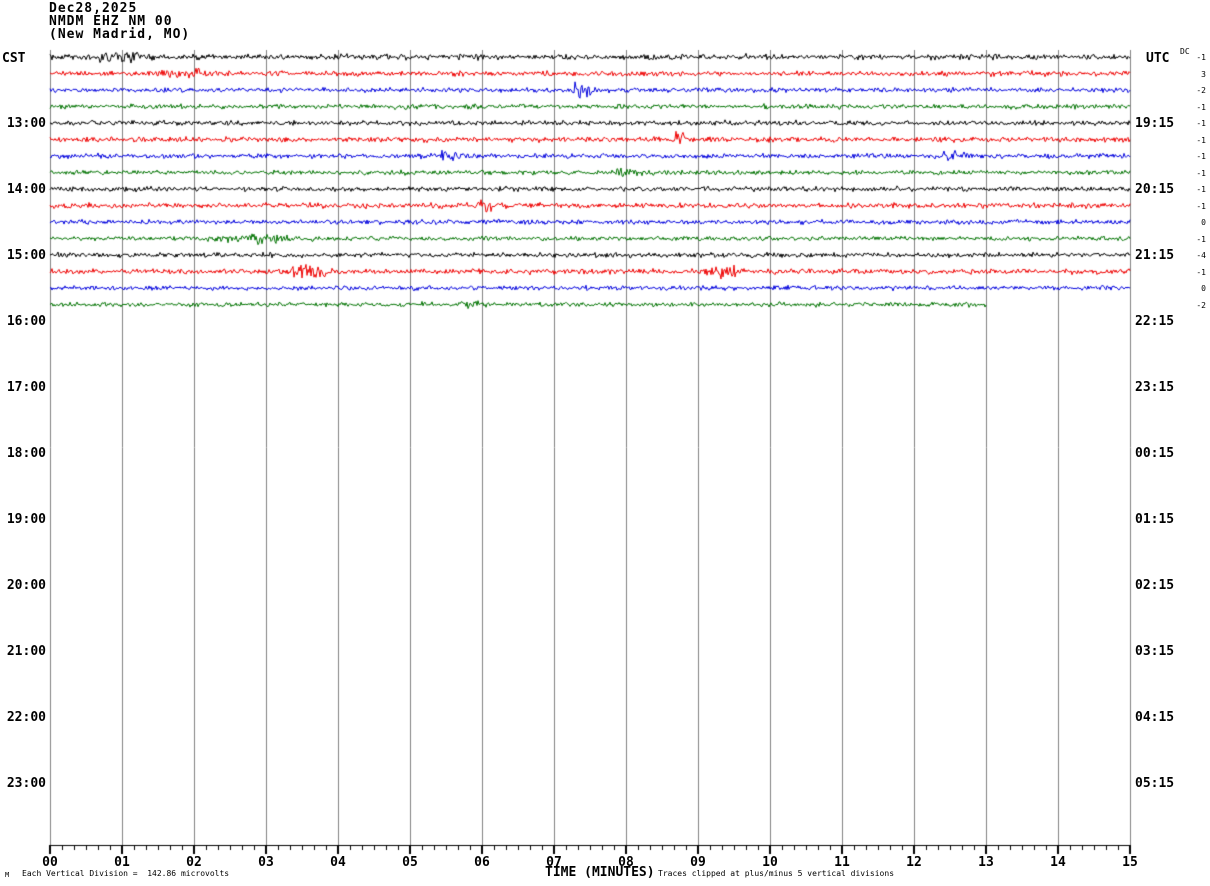 The image size is (1210, 886). I want to click on left-hour-label: 21:00, so click(26, 651).